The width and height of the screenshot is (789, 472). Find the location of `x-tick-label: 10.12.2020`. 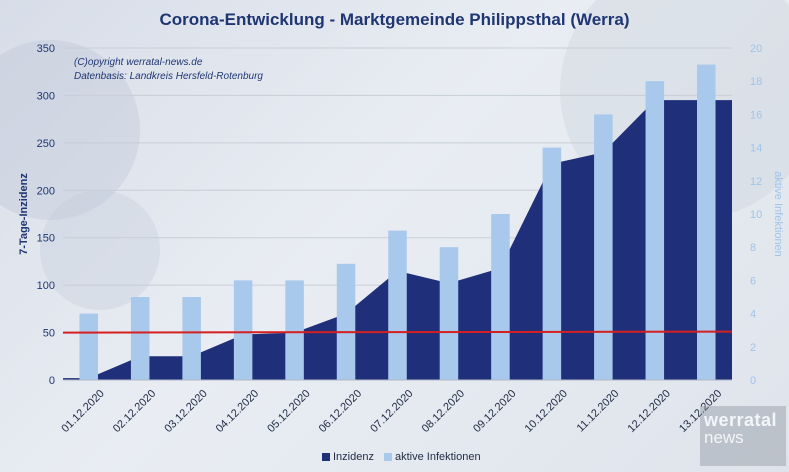

x-tick-label: 10.12.2020 is located at coordinates (546, 411).